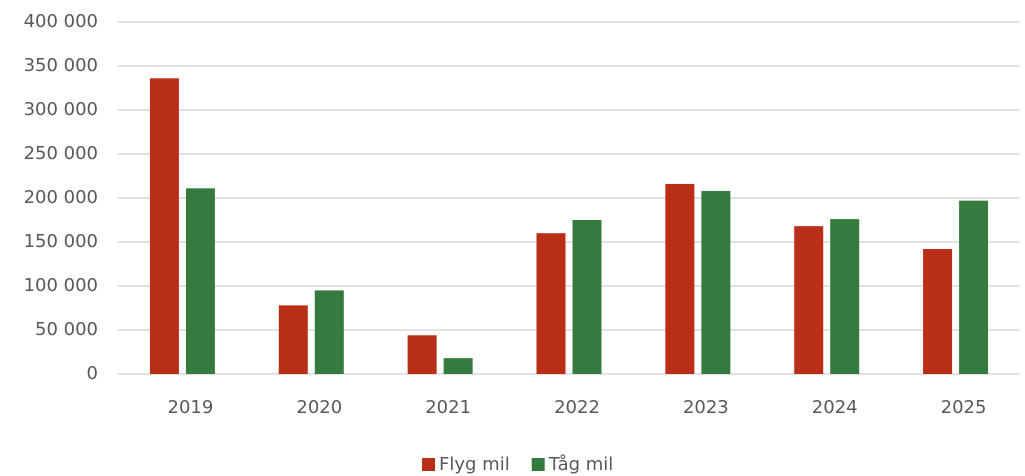 This screenshot has height=476, width=1025. I want to click on y-tick-label: 200 000, so click(61, 197).